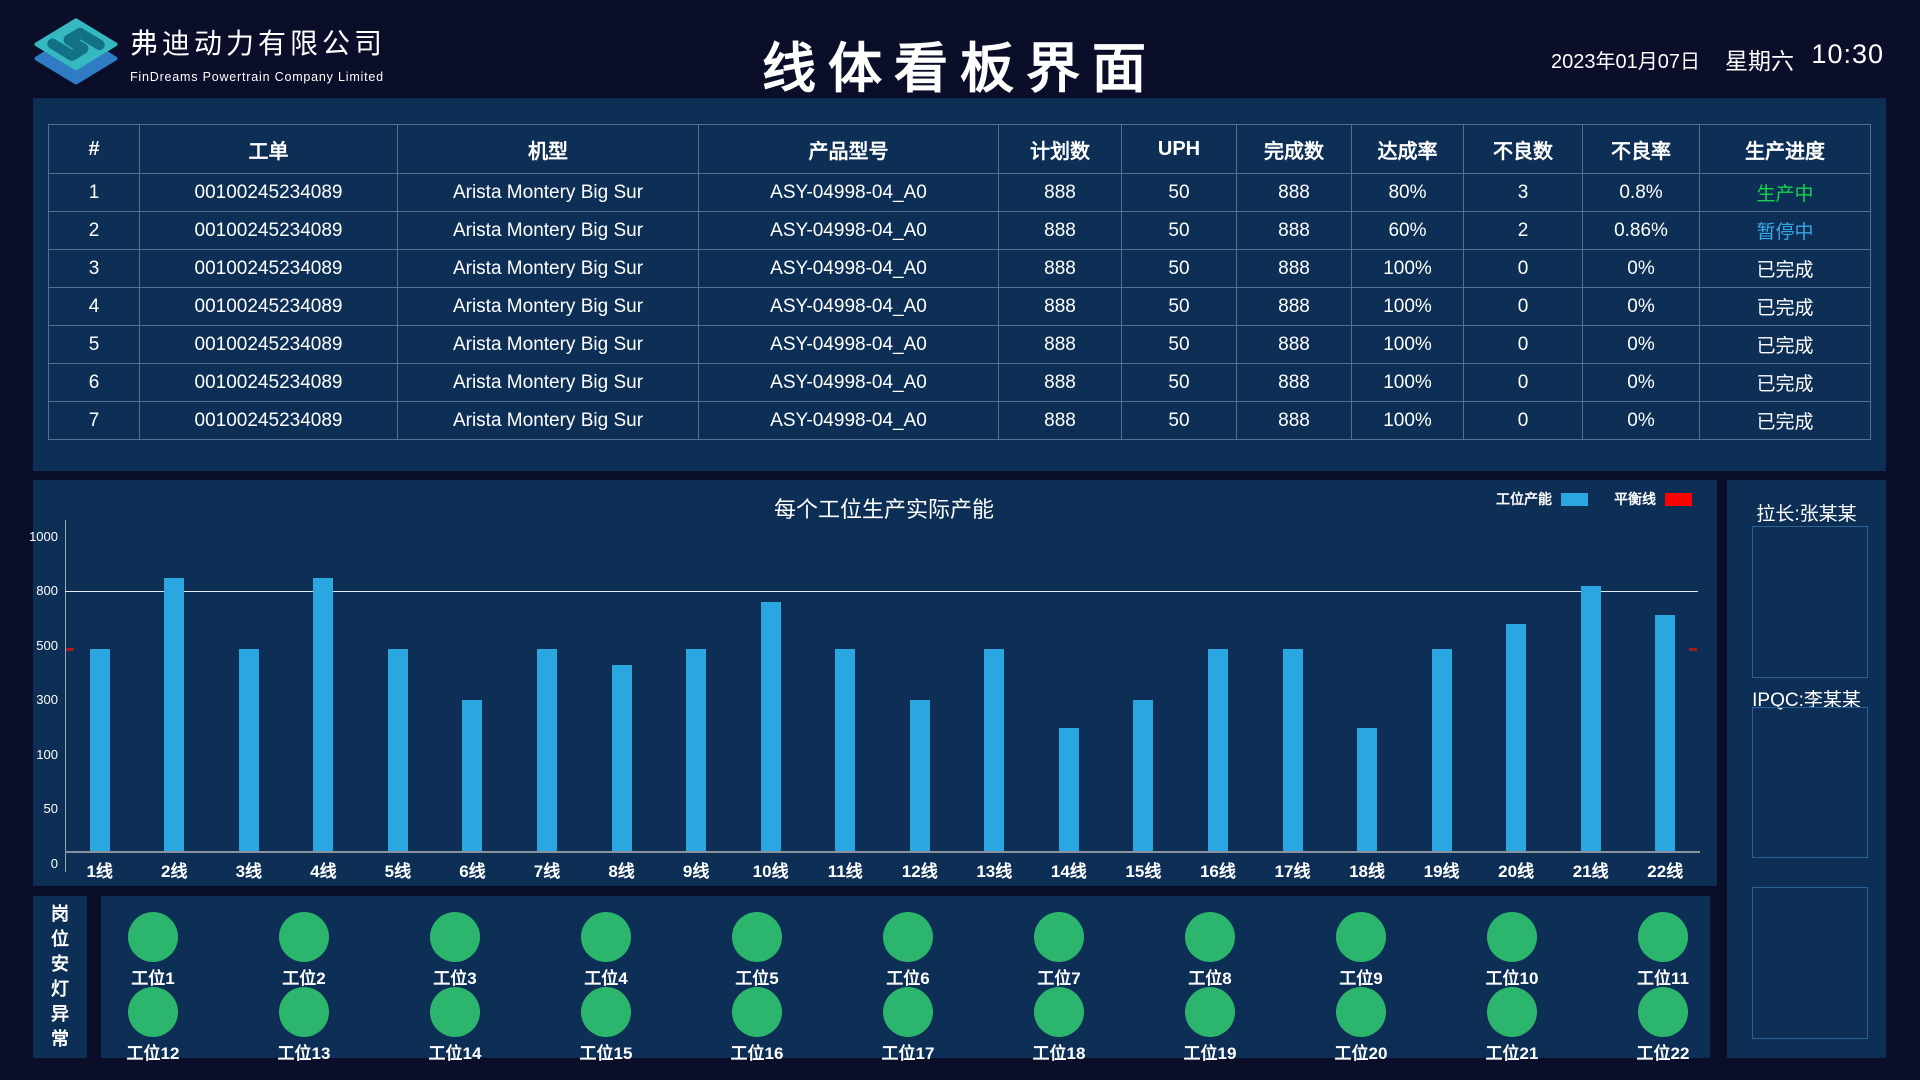  I want to click on chart-x-axis, so click(882, 852).